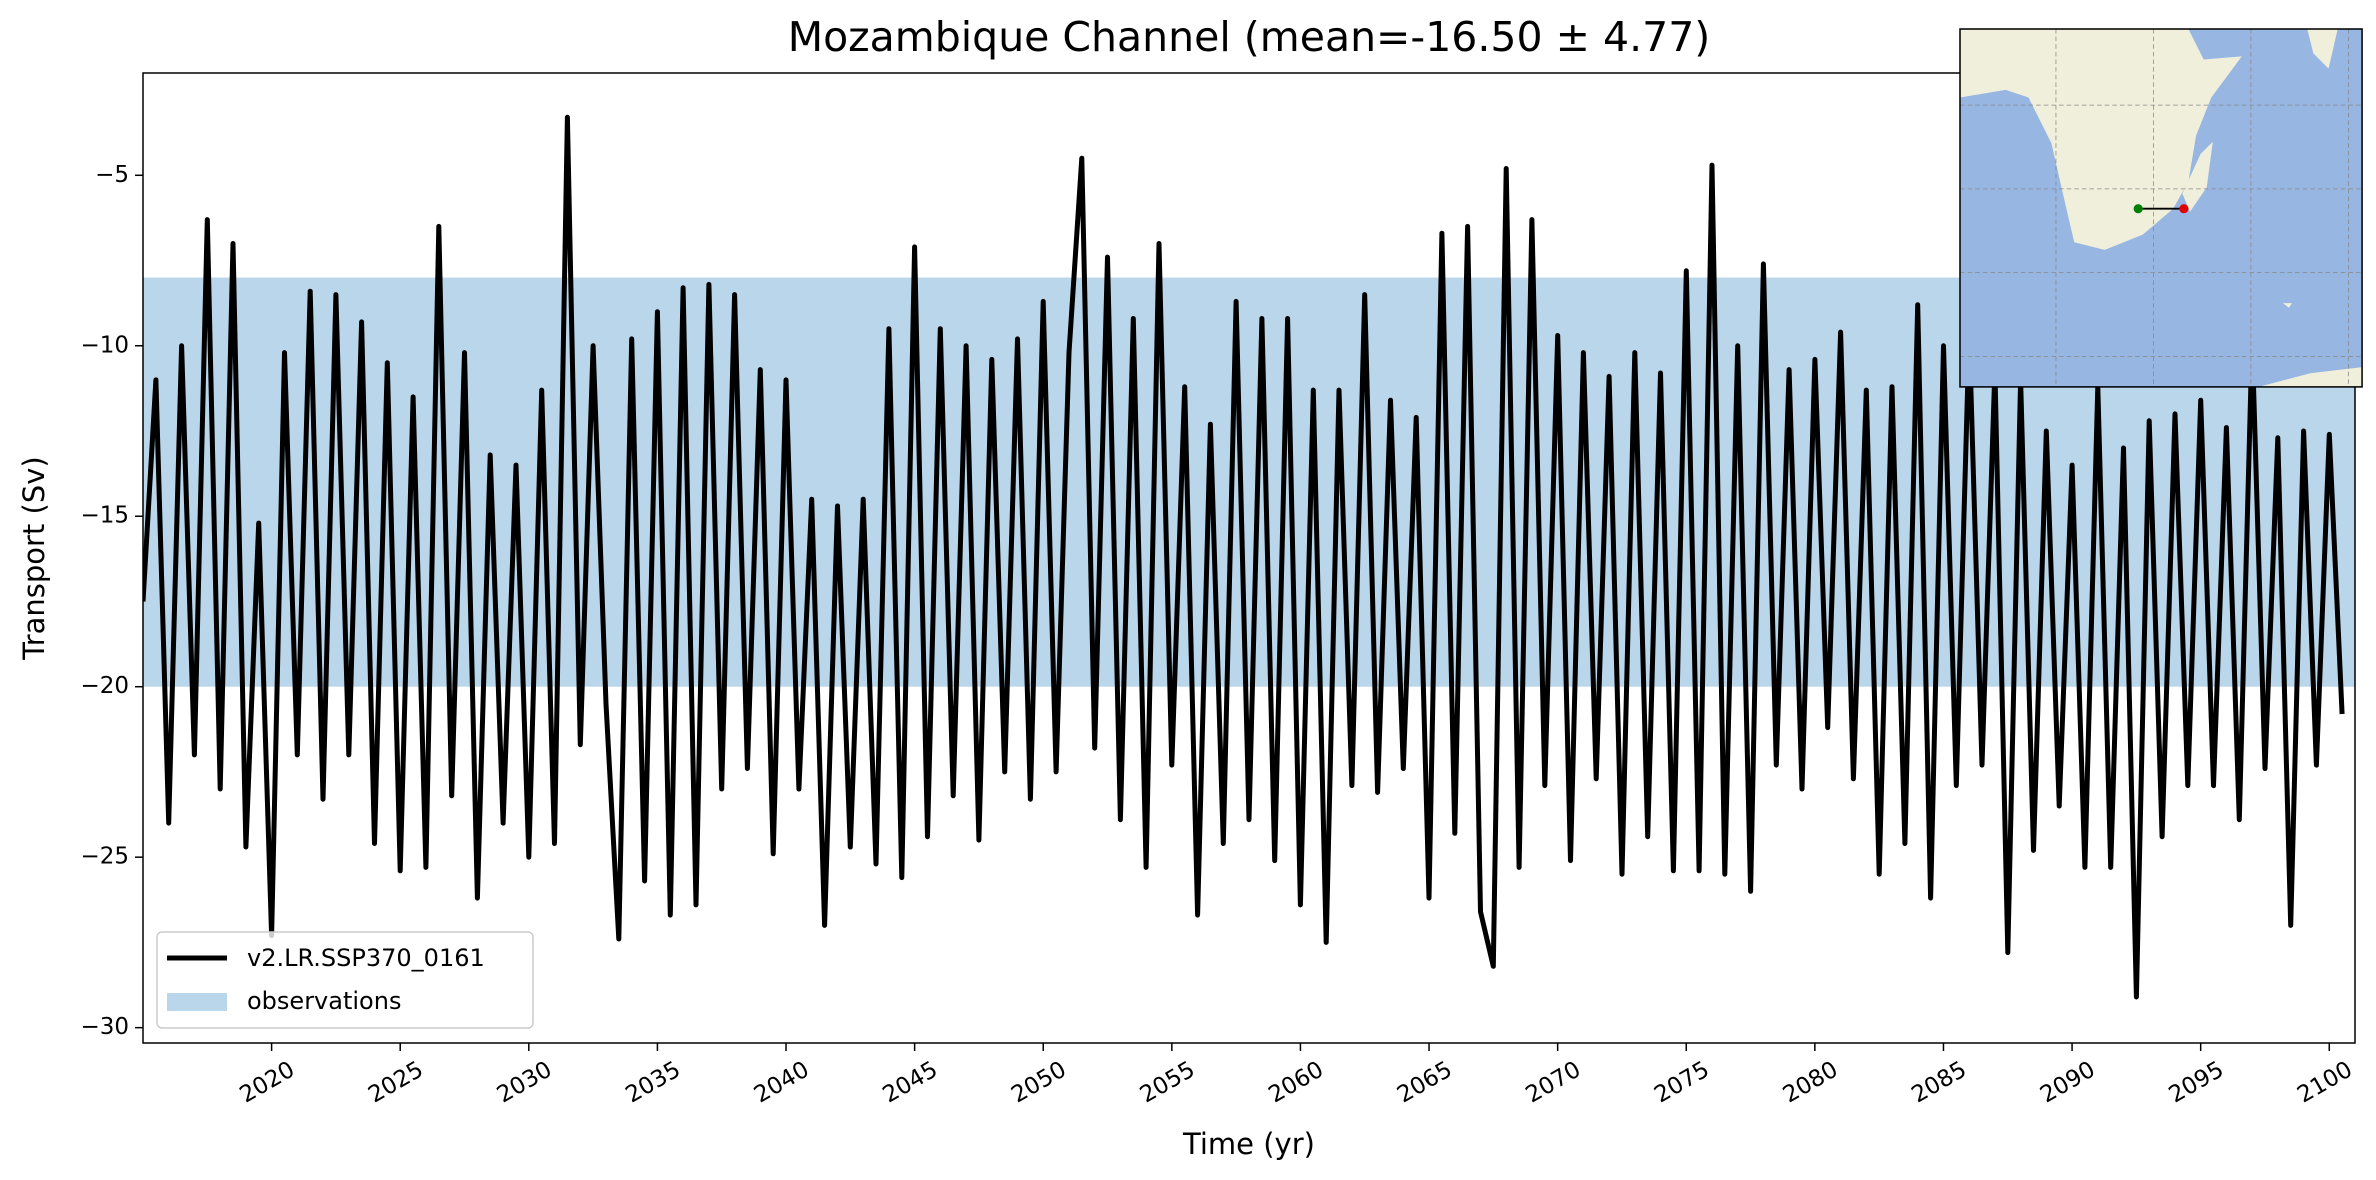 This screenshot has width=2376, height=1180. What do you see at coordinates (2325, 1083) in the screenshot?
I see `x-tick-label: 2100` at bounding box center [2325, 1083].